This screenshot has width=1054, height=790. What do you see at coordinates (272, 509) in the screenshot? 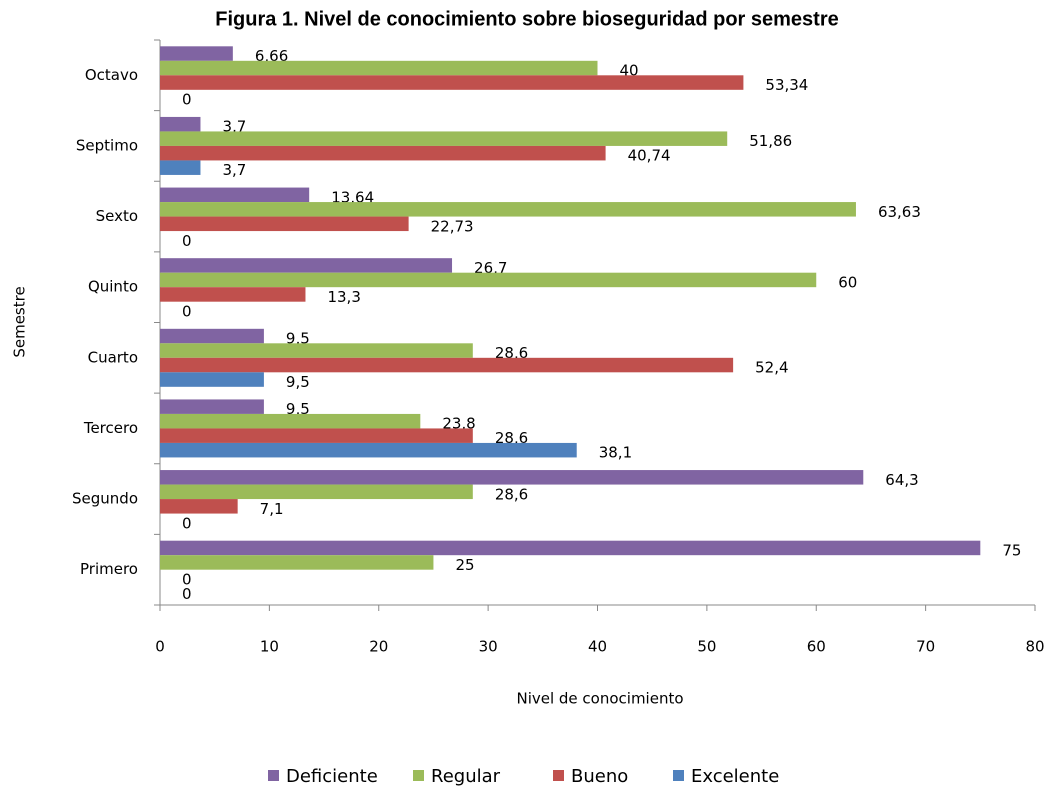
I see `data-label: 7,1` at bounding box center [272, 509].